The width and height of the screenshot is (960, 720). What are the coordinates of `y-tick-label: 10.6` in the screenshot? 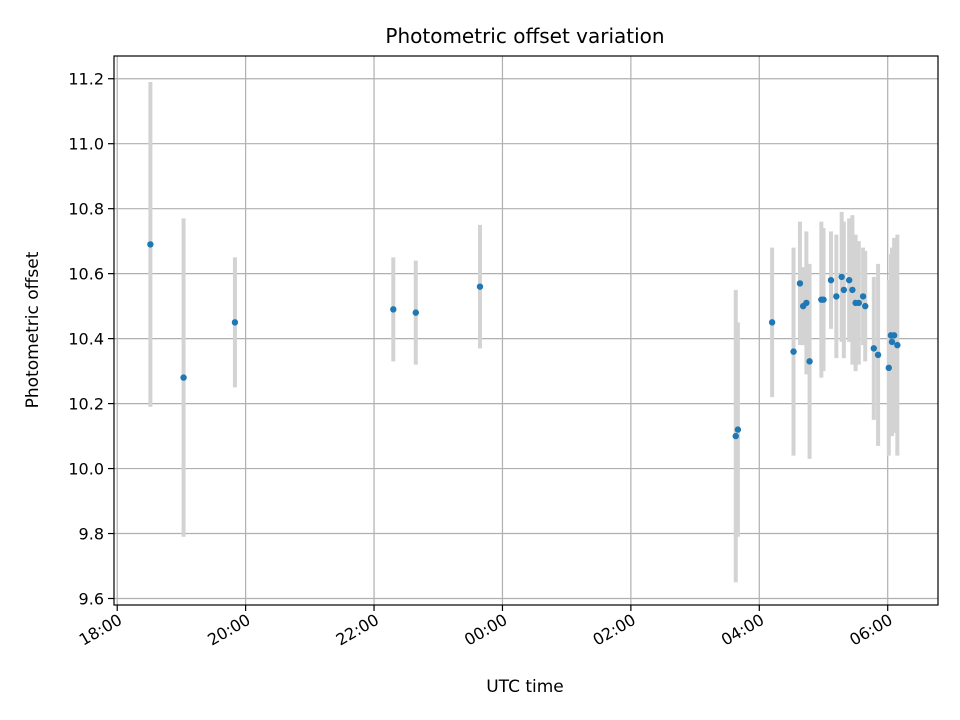 It's located at (86, 274).